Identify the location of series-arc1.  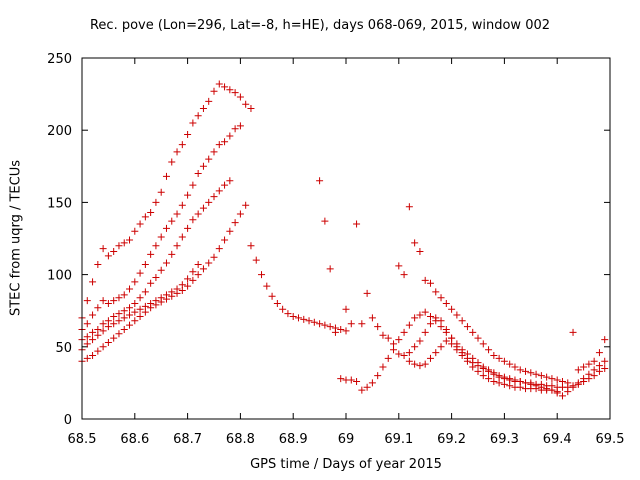
(166, 201).